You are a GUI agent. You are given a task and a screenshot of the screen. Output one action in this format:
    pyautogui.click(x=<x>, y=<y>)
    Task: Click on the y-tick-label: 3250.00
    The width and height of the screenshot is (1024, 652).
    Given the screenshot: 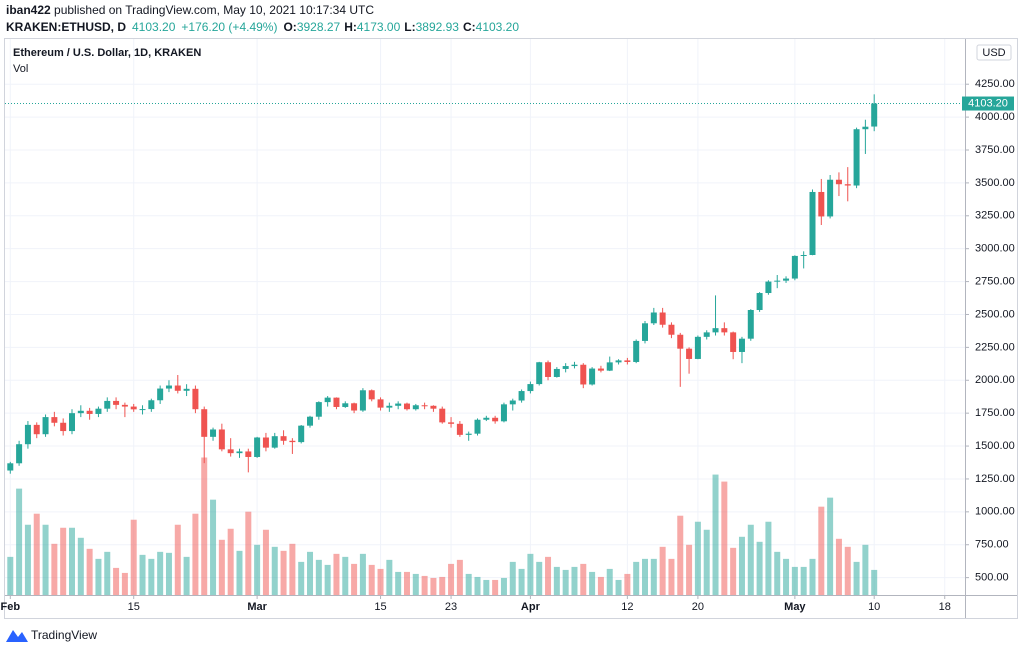 What is the action you would take?
    pyautogui.click(x=995, y=216)
    